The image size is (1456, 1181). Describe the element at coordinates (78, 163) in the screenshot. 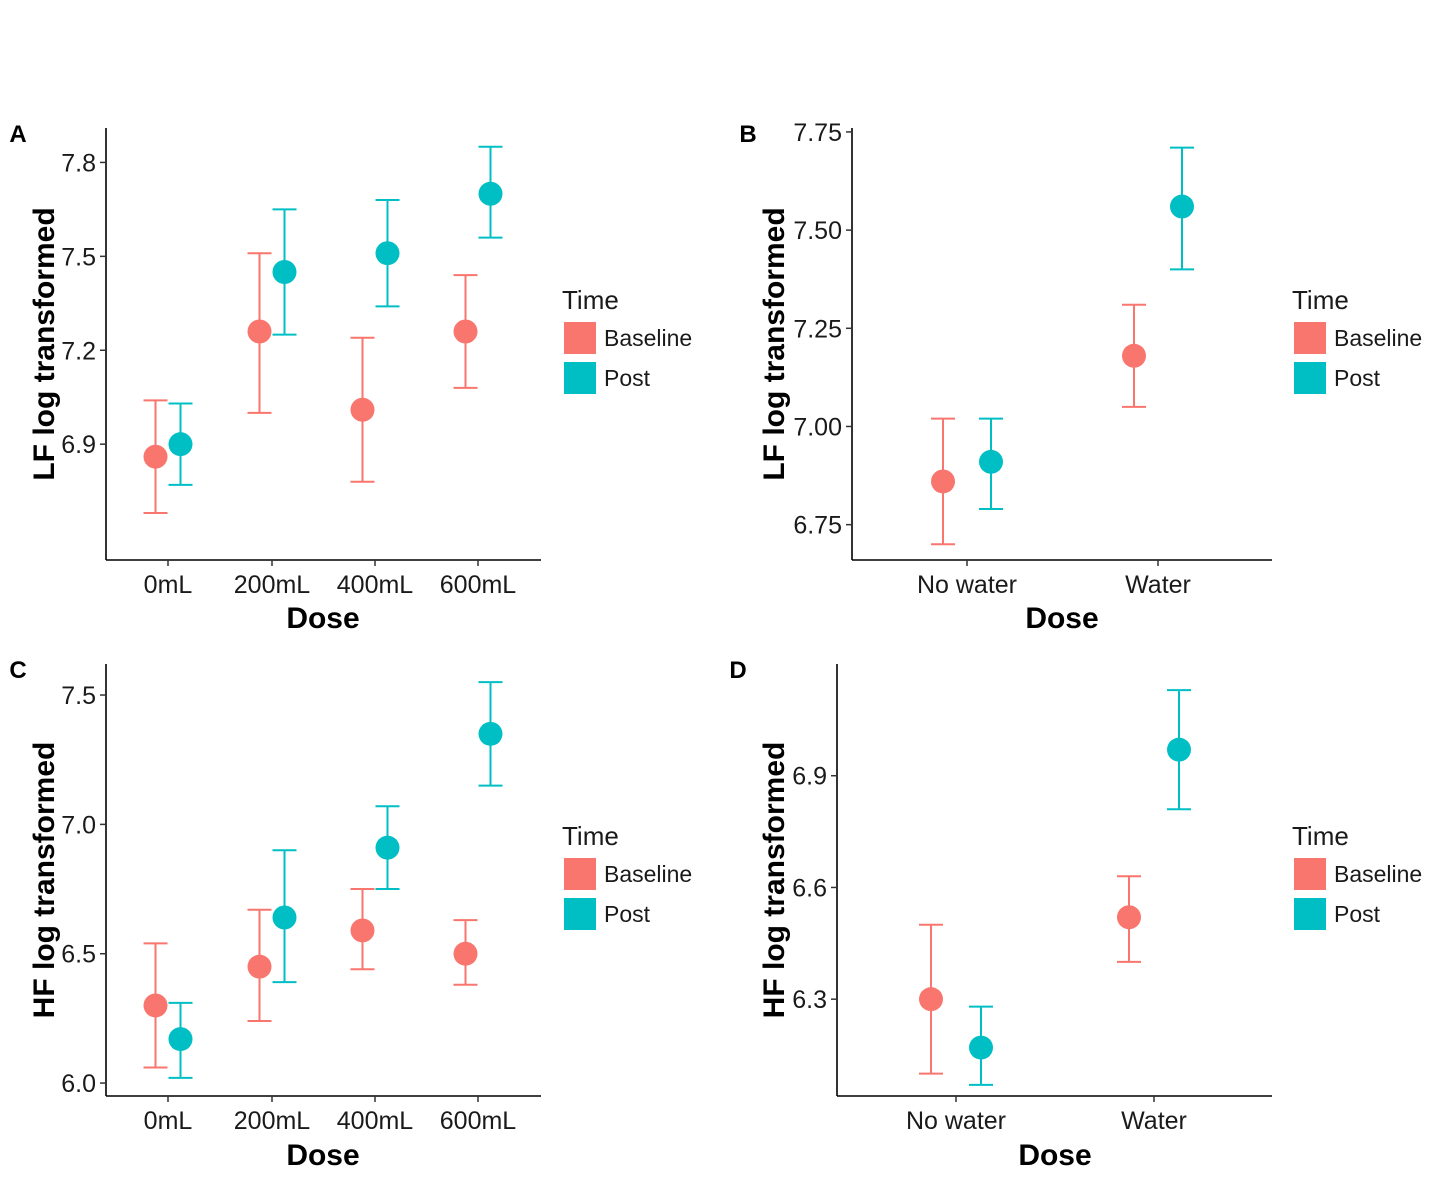

I see `y-tick-label: 7.8` at that location.